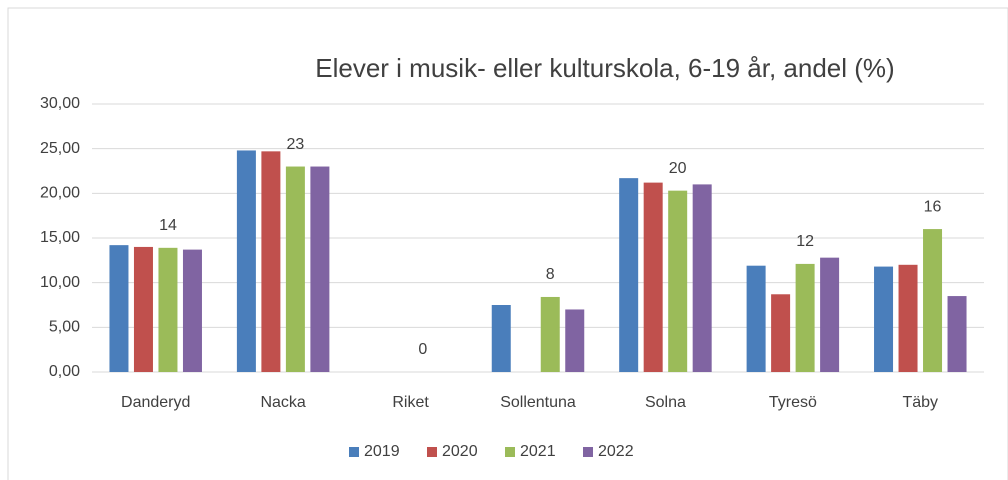 This screenshot has height=480, width=1008. Describe the element at coordinates (538, 402) in the screenshot. I see `x-tick-label: Sollentuna` at that location.